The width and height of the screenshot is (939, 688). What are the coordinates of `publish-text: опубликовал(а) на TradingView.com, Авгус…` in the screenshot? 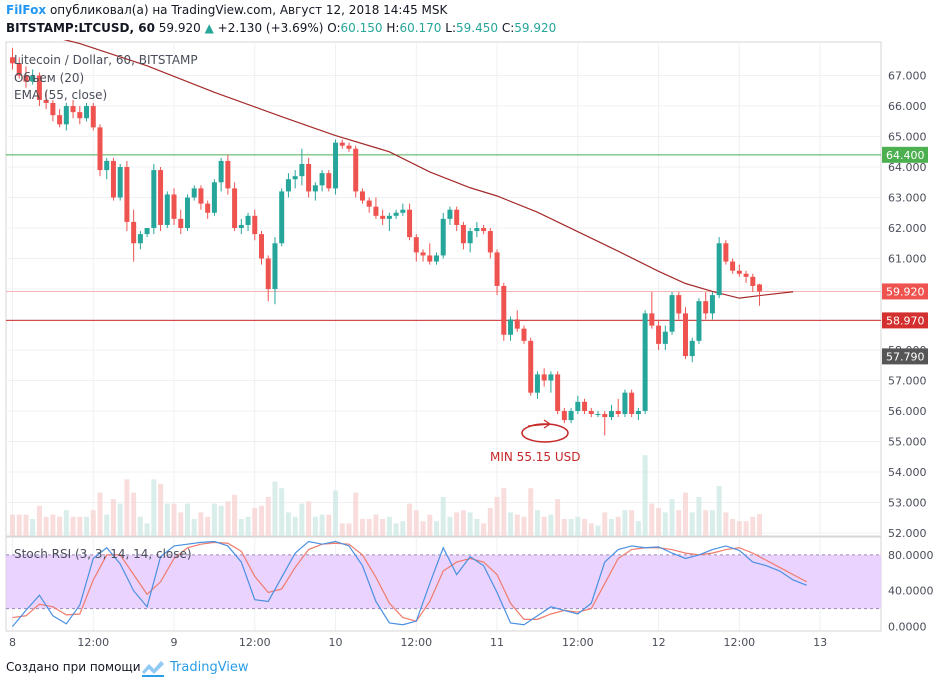 It's located at (248, 10).